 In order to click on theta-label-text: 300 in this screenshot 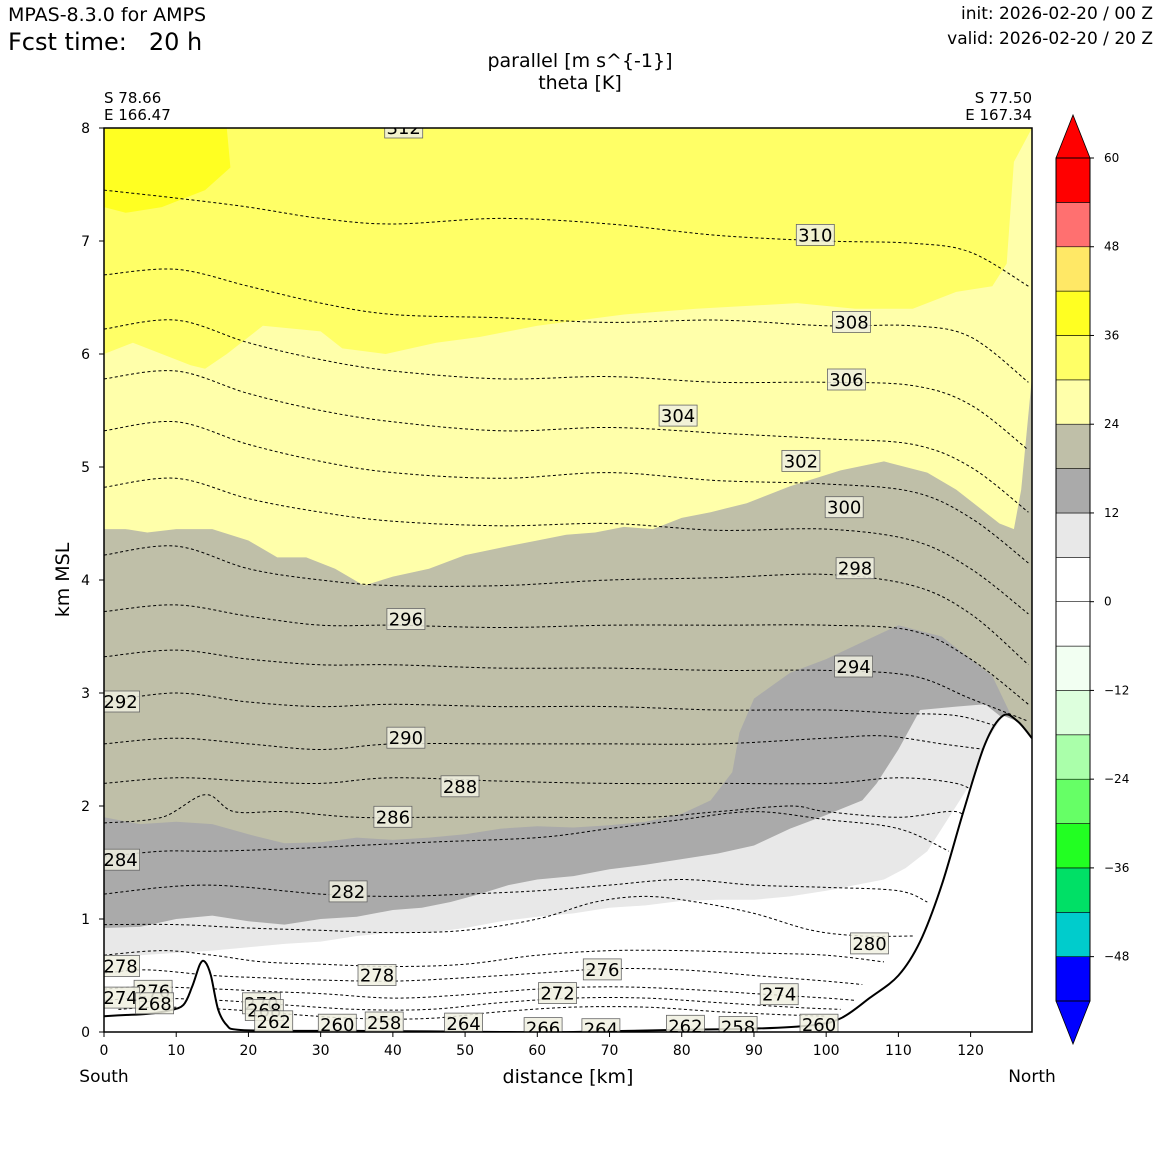, I will do `click(844, 508)`.